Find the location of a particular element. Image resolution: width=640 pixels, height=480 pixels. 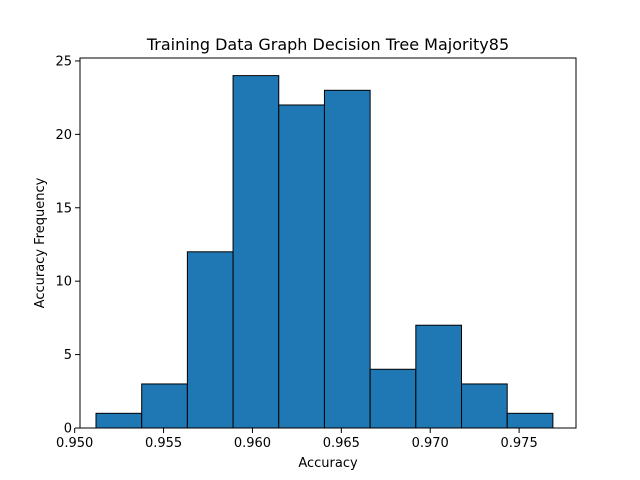

y-tick-label: 0 is located at coordinates (68, 429).